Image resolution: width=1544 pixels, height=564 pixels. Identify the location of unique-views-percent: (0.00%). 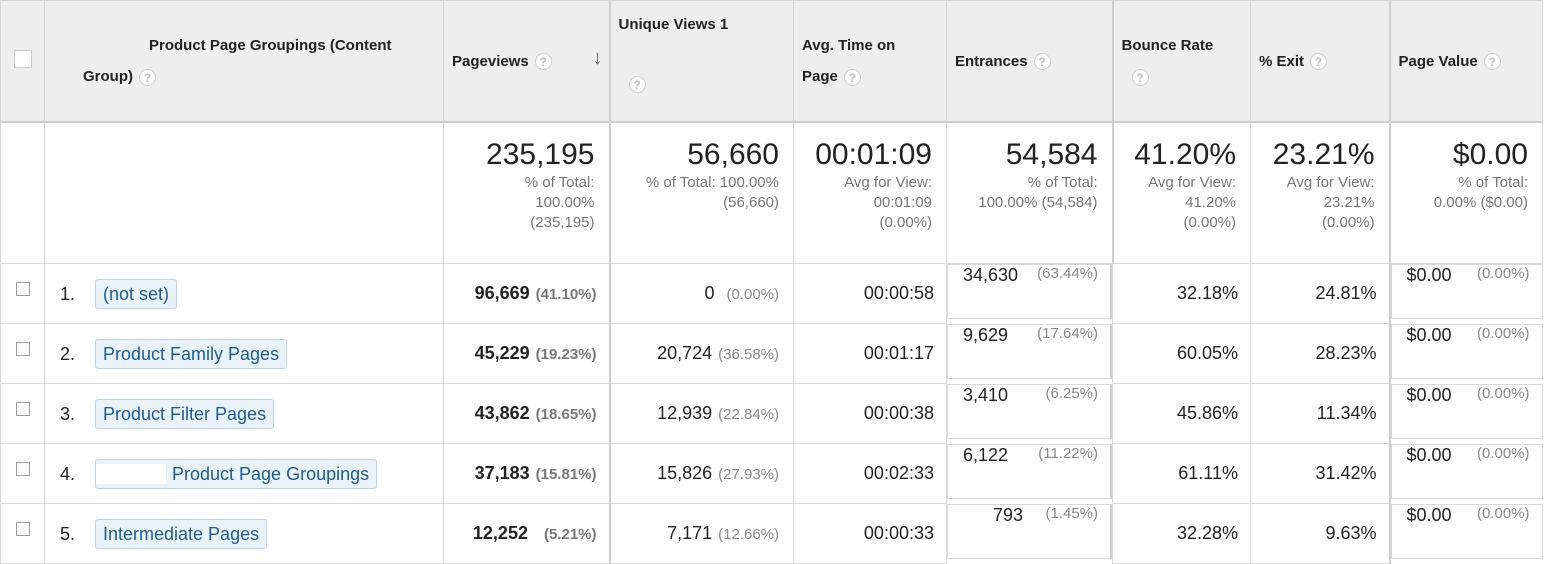
(752, 294).